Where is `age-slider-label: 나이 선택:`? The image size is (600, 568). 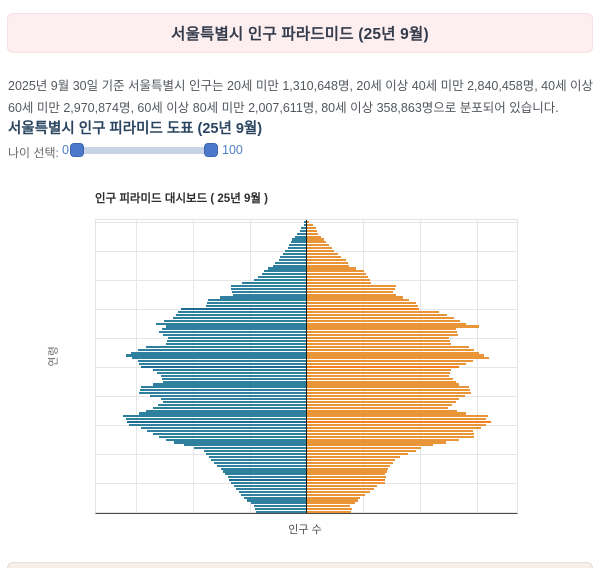
age-slider-label: 나이 선택: is located at coordinates (33, 153).